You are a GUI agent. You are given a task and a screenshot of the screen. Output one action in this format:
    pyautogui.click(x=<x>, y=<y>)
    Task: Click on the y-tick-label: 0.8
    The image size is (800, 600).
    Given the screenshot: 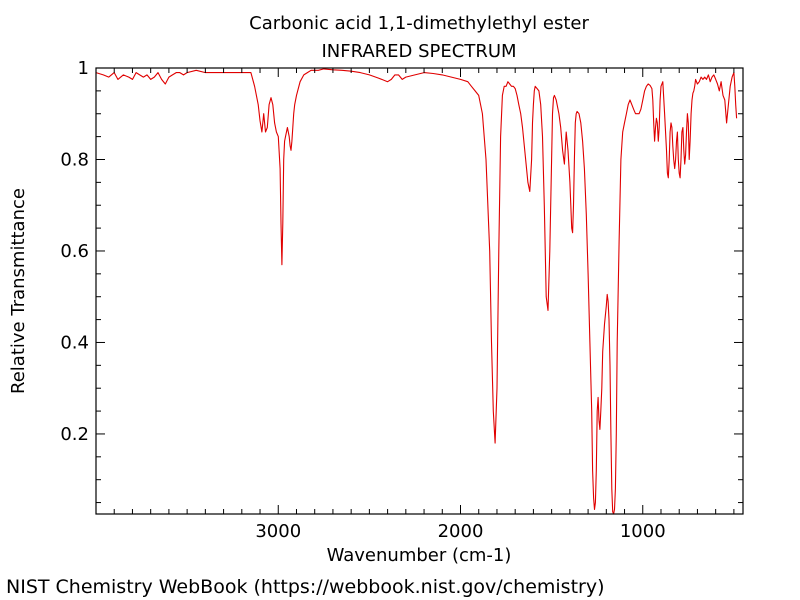 What is the action you would take?
    pyautogui.click(x=74, y=159)
    